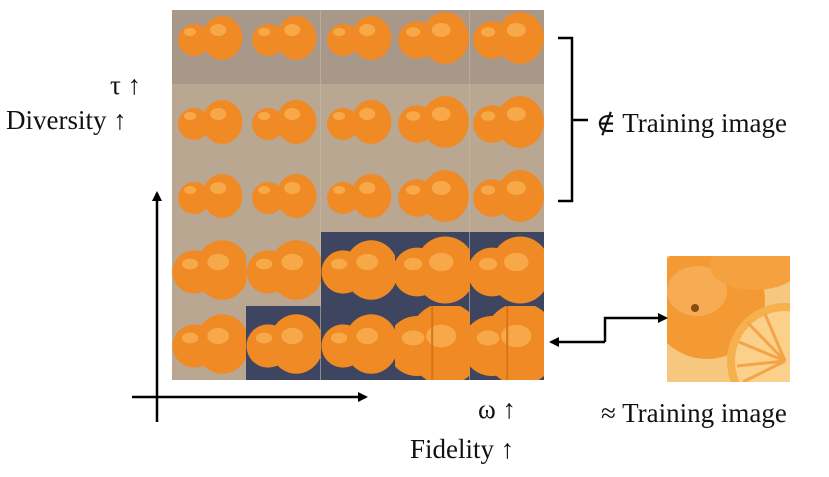 Image resolution: width=829 pixels, height=477 pixels. What do you see at coordinates (126, 85) in the screenshot?
I see `tau-label: τ ↑` at bounding box center [126, 85].